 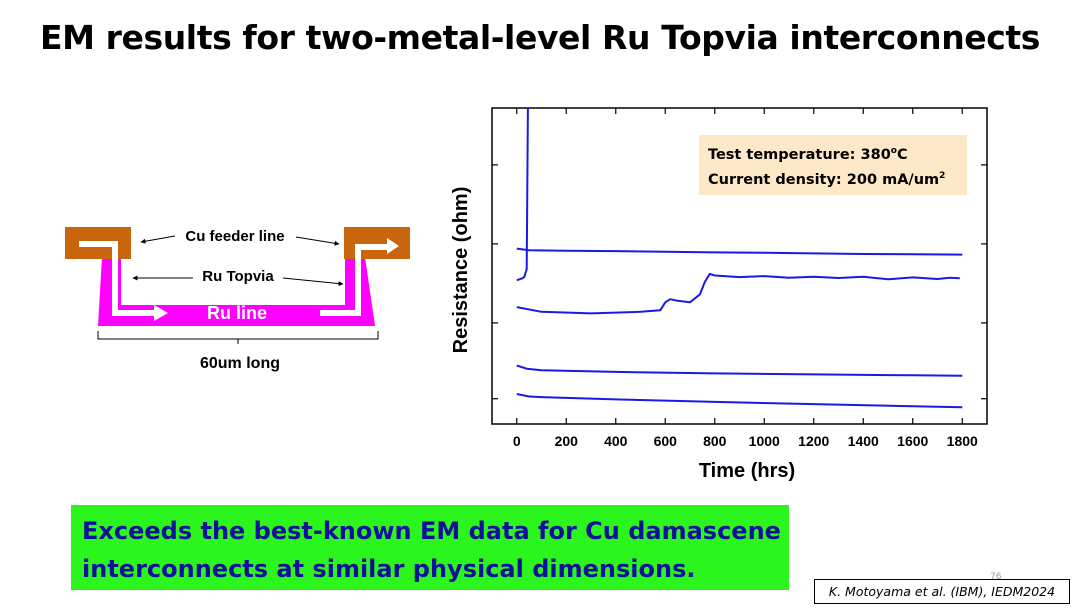 I want to click on x-tick-label: 1800, so click(x=962, y=441).